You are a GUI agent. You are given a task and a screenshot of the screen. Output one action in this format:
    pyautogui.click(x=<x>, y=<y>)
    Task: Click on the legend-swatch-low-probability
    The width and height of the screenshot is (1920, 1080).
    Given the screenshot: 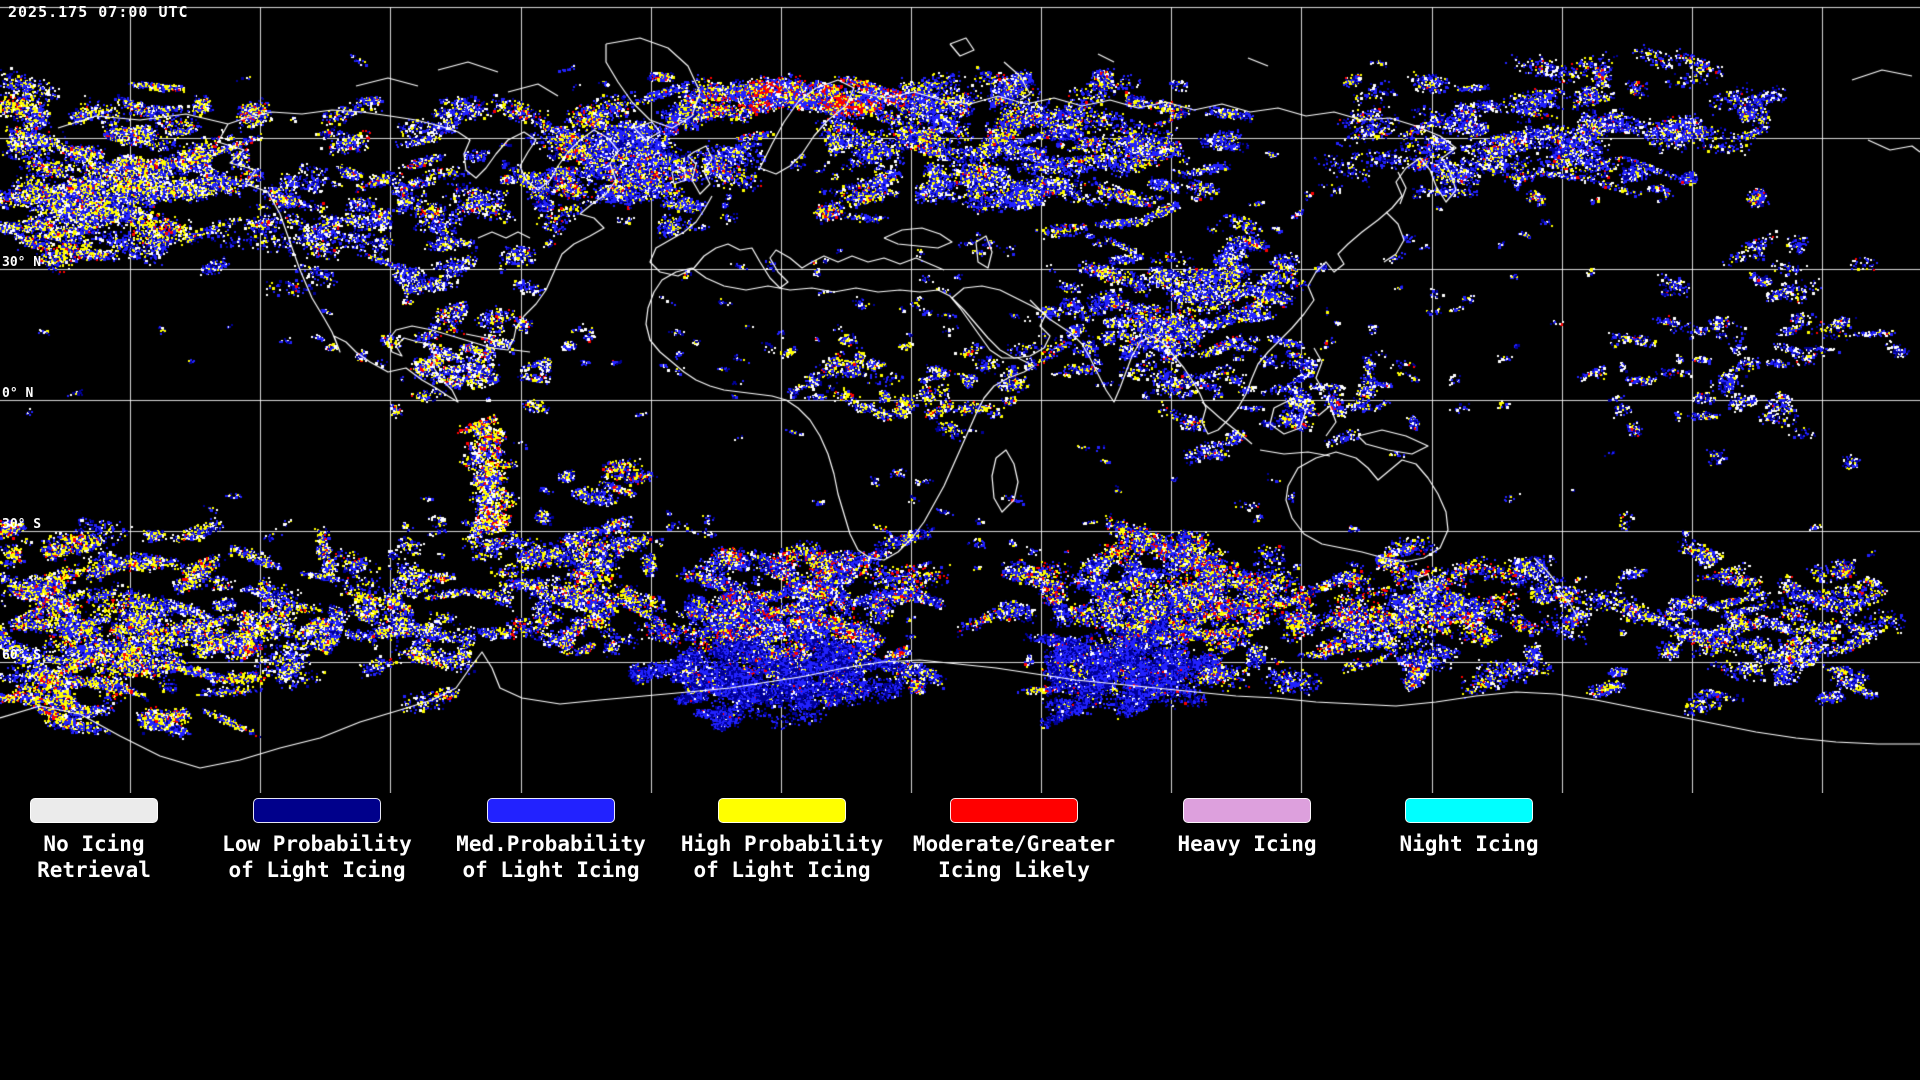 What is the action you would take?
    pyautogui.click(x=317, y=810)
    